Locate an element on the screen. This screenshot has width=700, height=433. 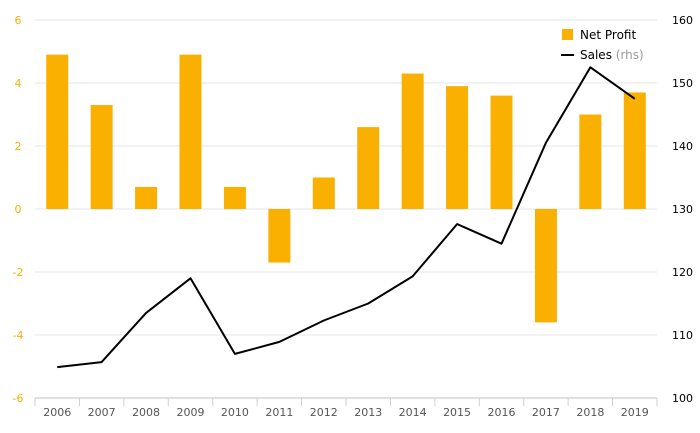
right-tick-label: 130 is located at coordinates (682, 209).